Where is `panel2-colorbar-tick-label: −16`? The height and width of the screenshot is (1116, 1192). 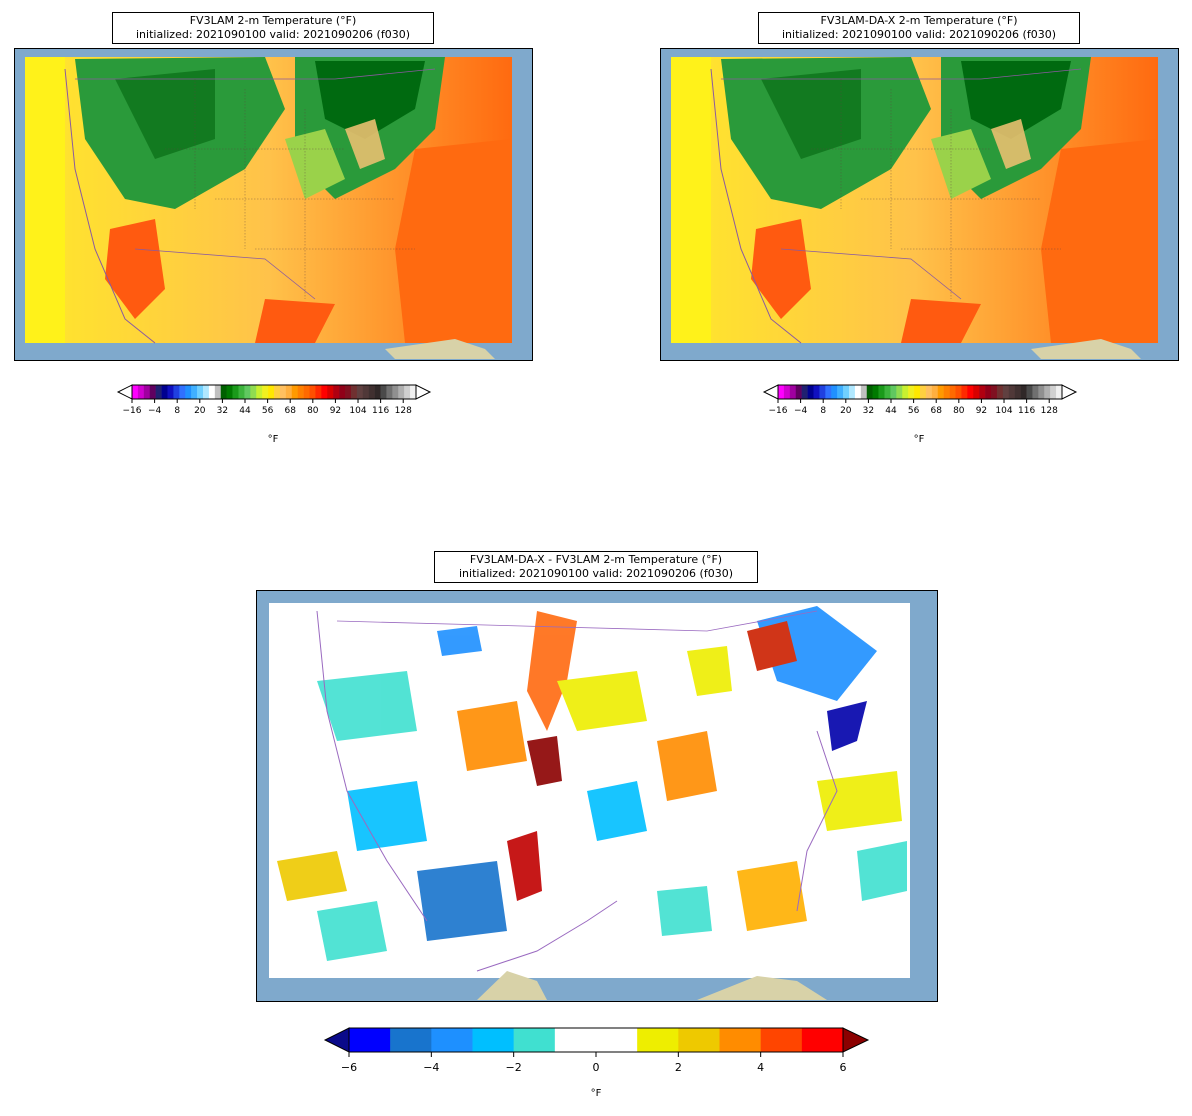
panel2-colorbar-tick-label: −16 is located at coordinates (778, 411).